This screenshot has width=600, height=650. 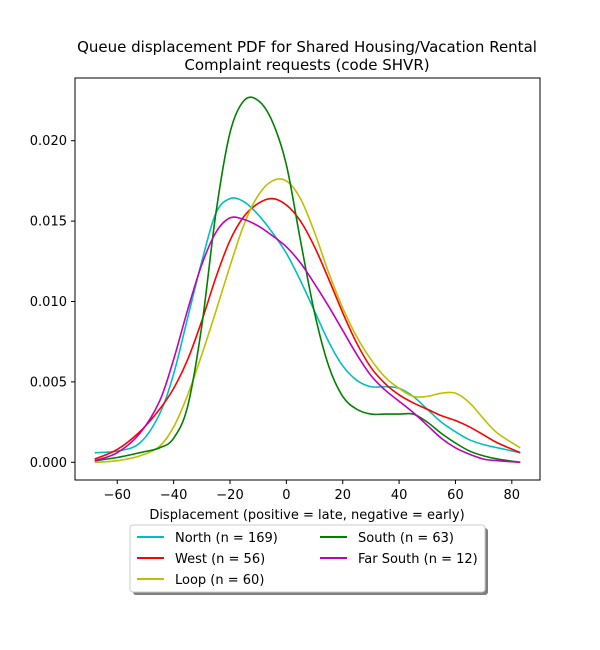 What do you see at coordinates (418, 559) in the screenshot?
I see `legend-label-4: Far South (n = 12)` at bounding box center [418, 559].